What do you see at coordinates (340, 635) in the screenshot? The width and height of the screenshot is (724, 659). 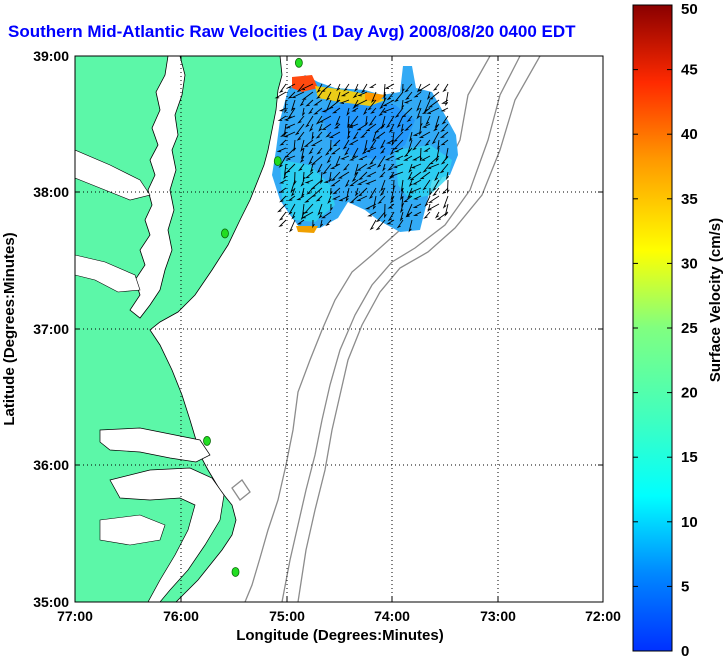 I see `x-axis-label: Longitude (Degrees:Minutes)` at bounding box center [340, 635].